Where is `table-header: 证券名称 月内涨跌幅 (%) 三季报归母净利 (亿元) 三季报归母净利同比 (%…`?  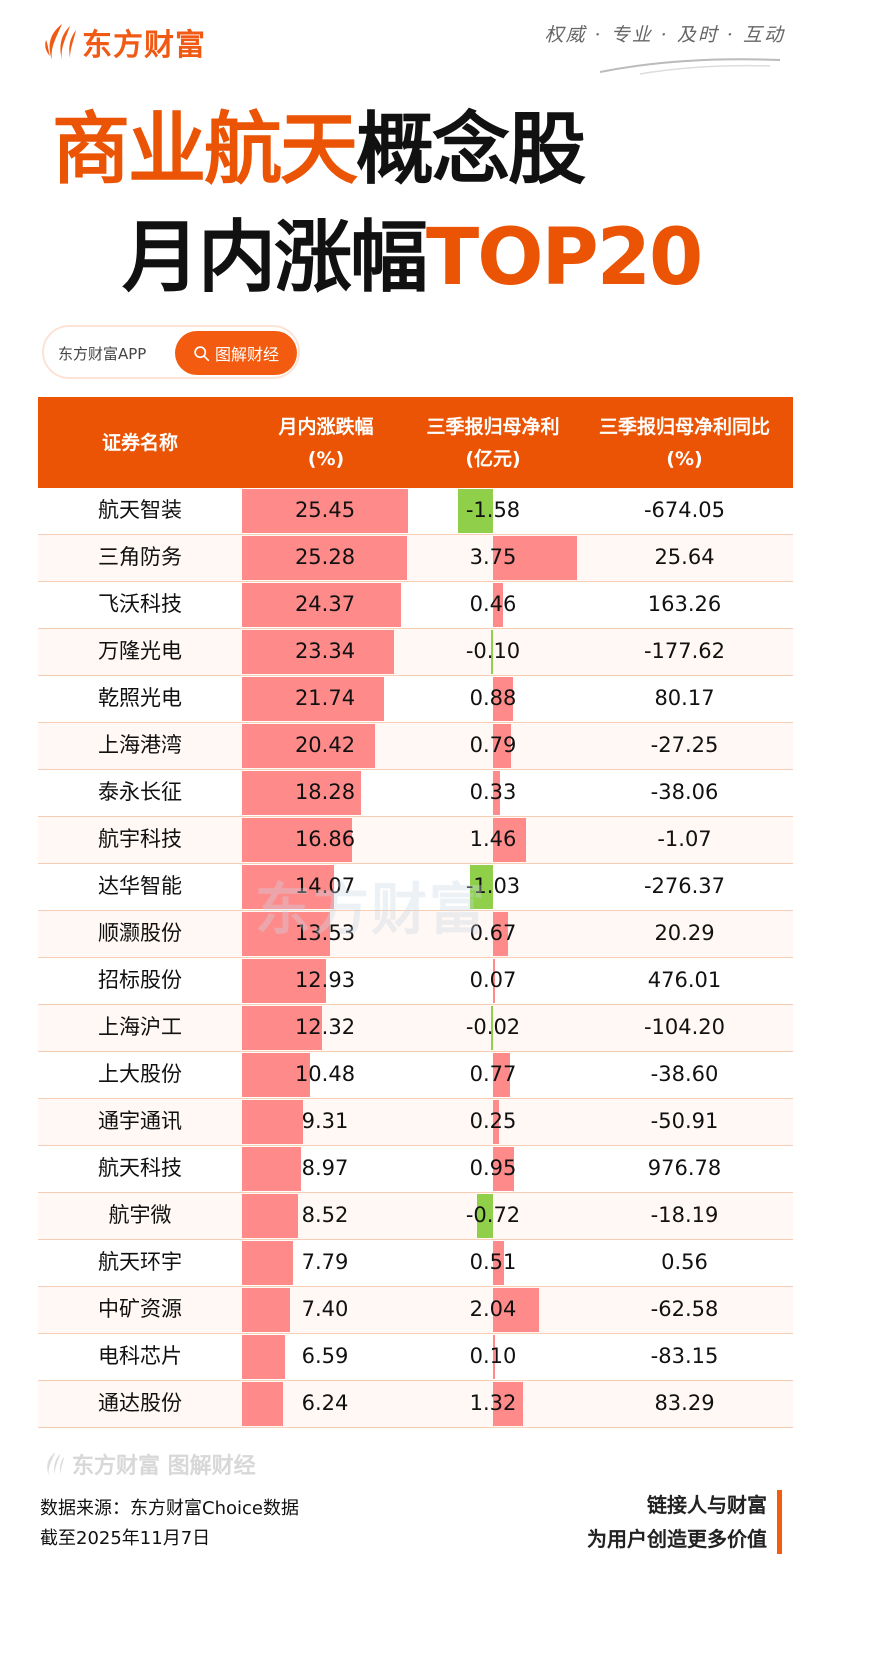
table-header: 证券名称 月内涨跌幅 (%) 三季报归母净利 (亿元) 三季报归母净利同比 (%… is located at coordinates (415, 442).